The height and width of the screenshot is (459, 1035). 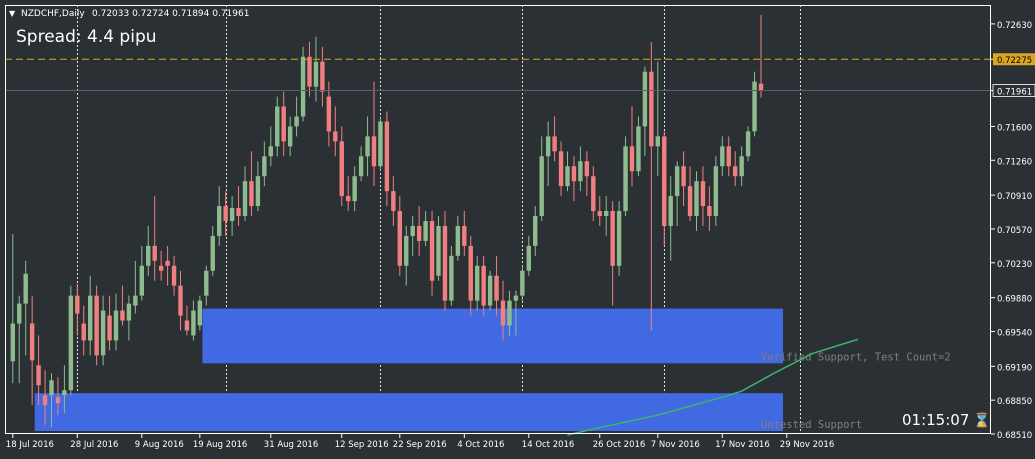 I want to click on y-tick-label-bid: 0.71961, so click(x=1014, y=93).